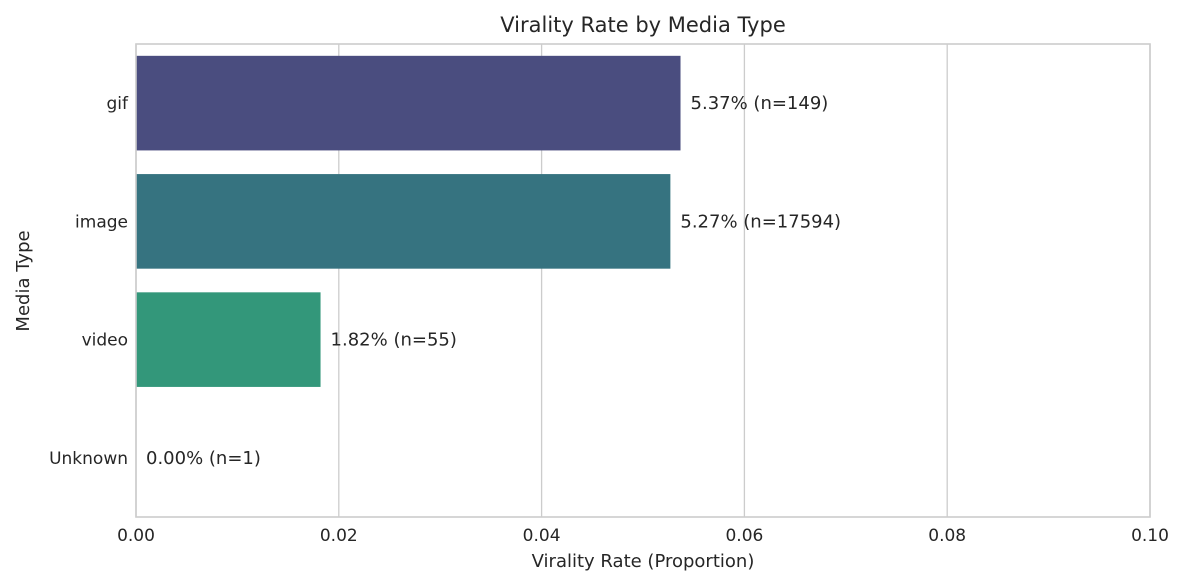  I want to click on data-label-image: 5.27% (n=17594), so click(760, 221).